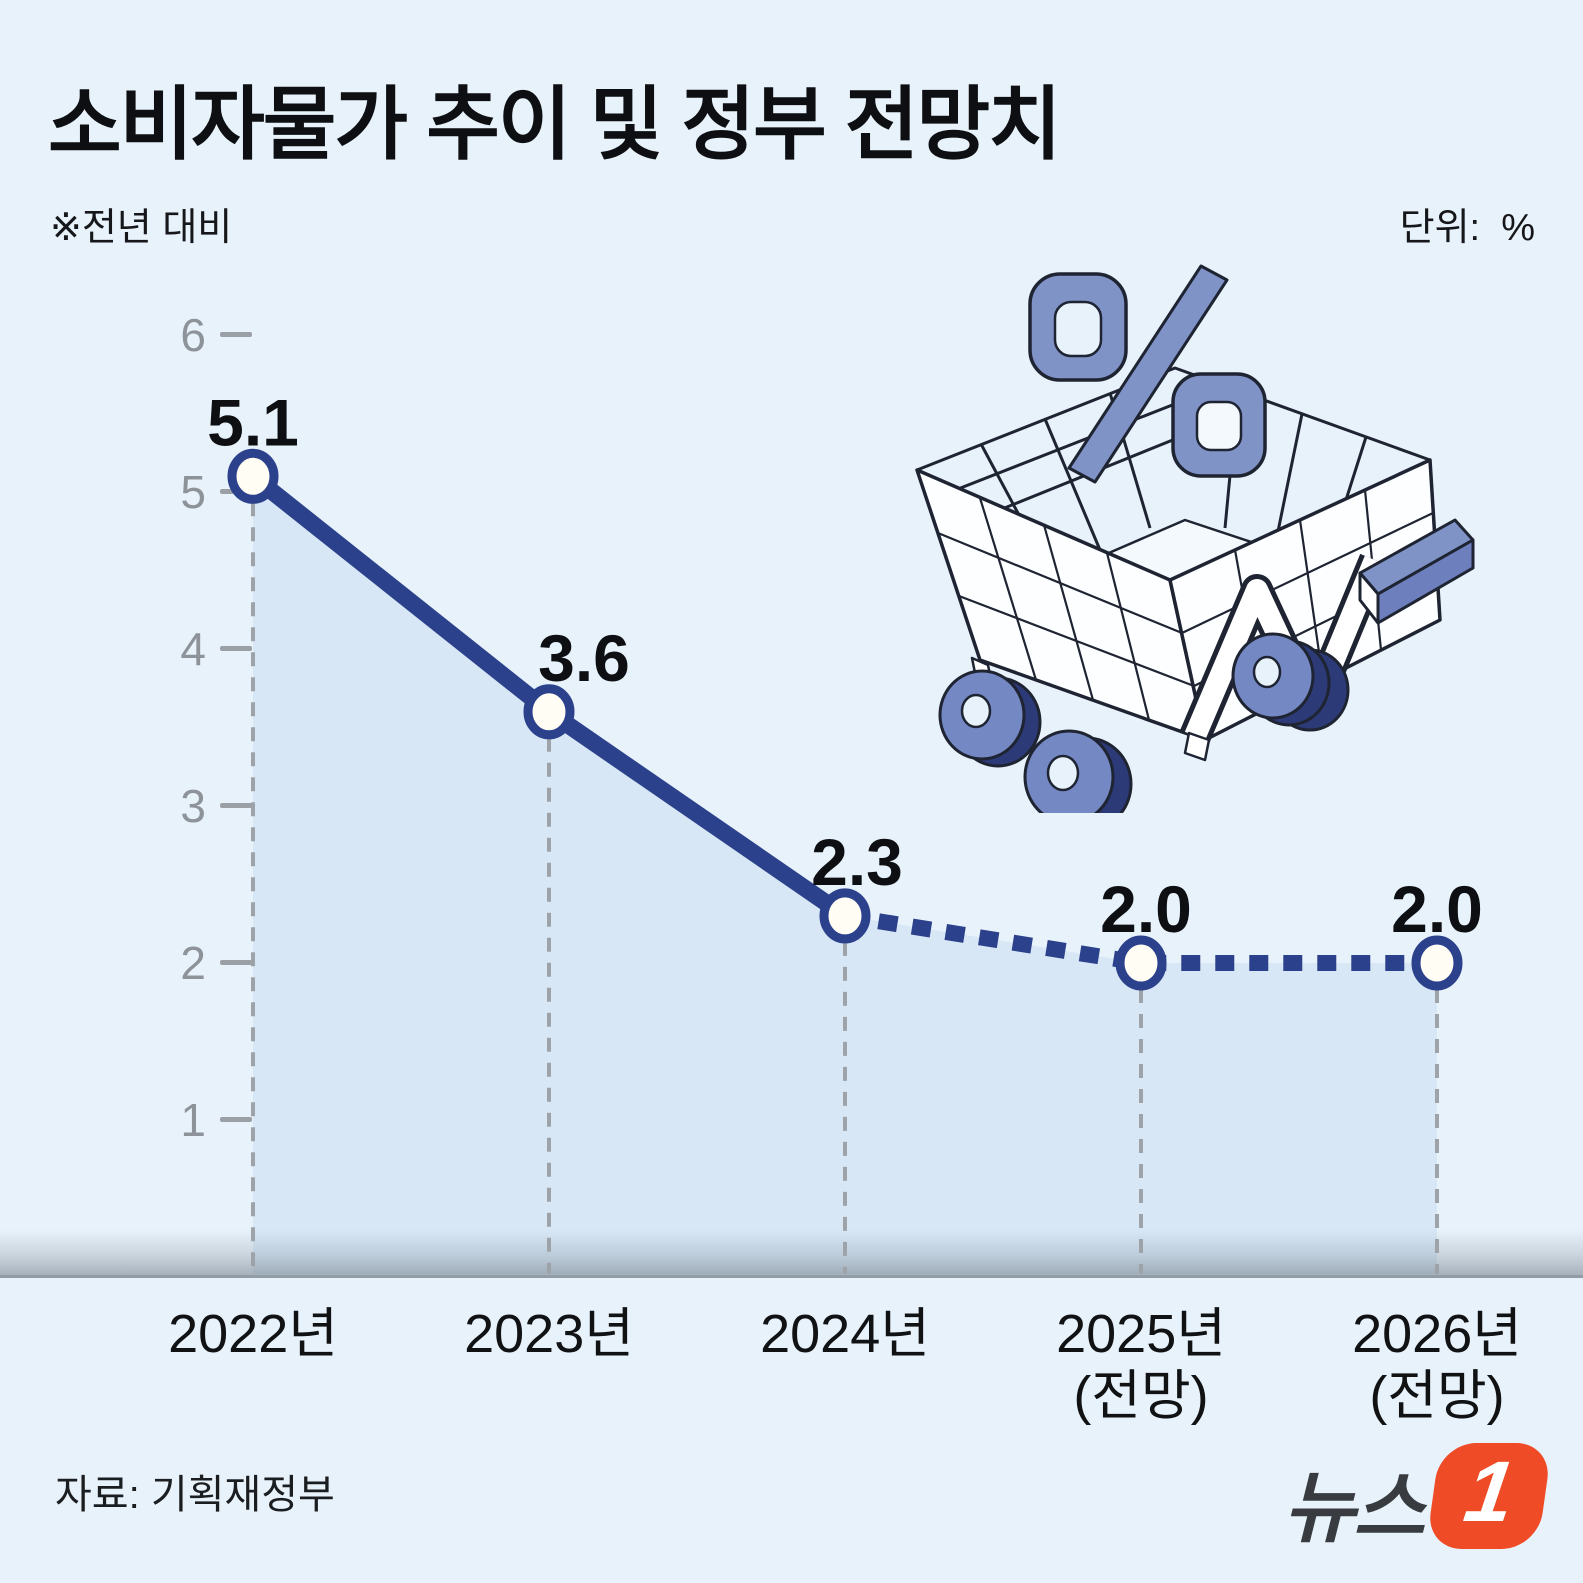  What do you see at coordinates (857, 862) in the screenshot?
I see `value-label-2: 2.3` at bounding box center [857, 862].